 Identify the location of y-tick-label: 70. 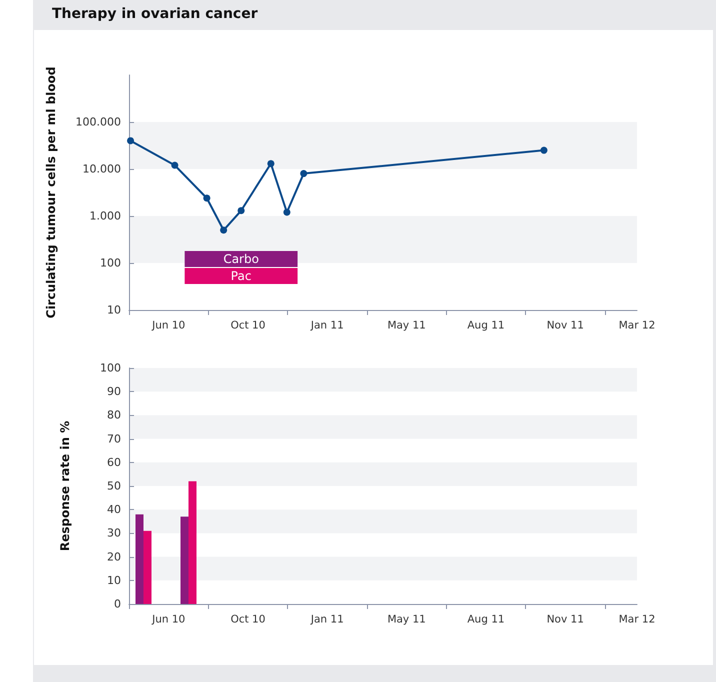
(114, 439).